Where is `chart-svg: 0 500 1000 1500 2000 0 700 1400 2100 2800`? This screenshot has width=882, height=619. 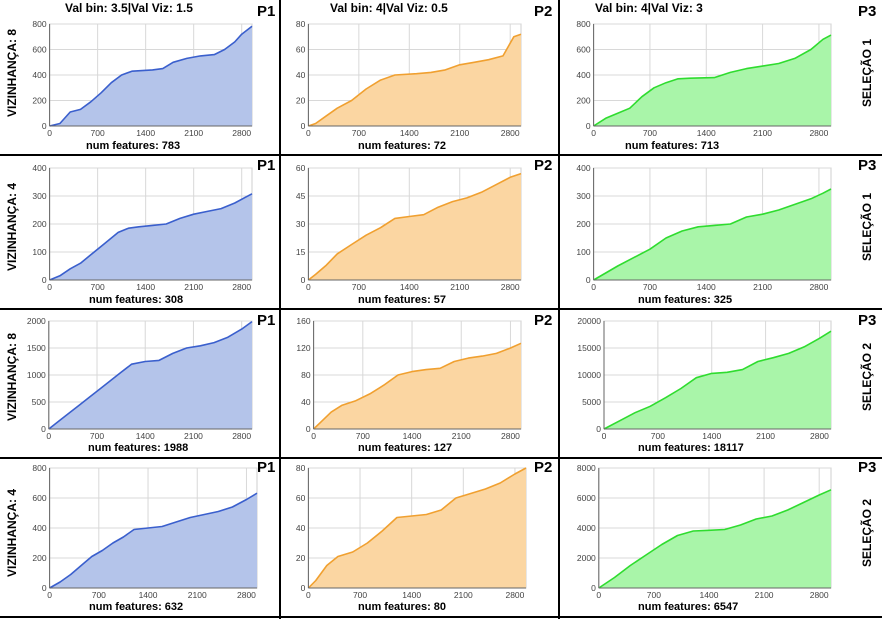
chart-svg: 0 500 1000 1500 2000 0 700 1400 2100 2800 is located at coordinates (140, 378).